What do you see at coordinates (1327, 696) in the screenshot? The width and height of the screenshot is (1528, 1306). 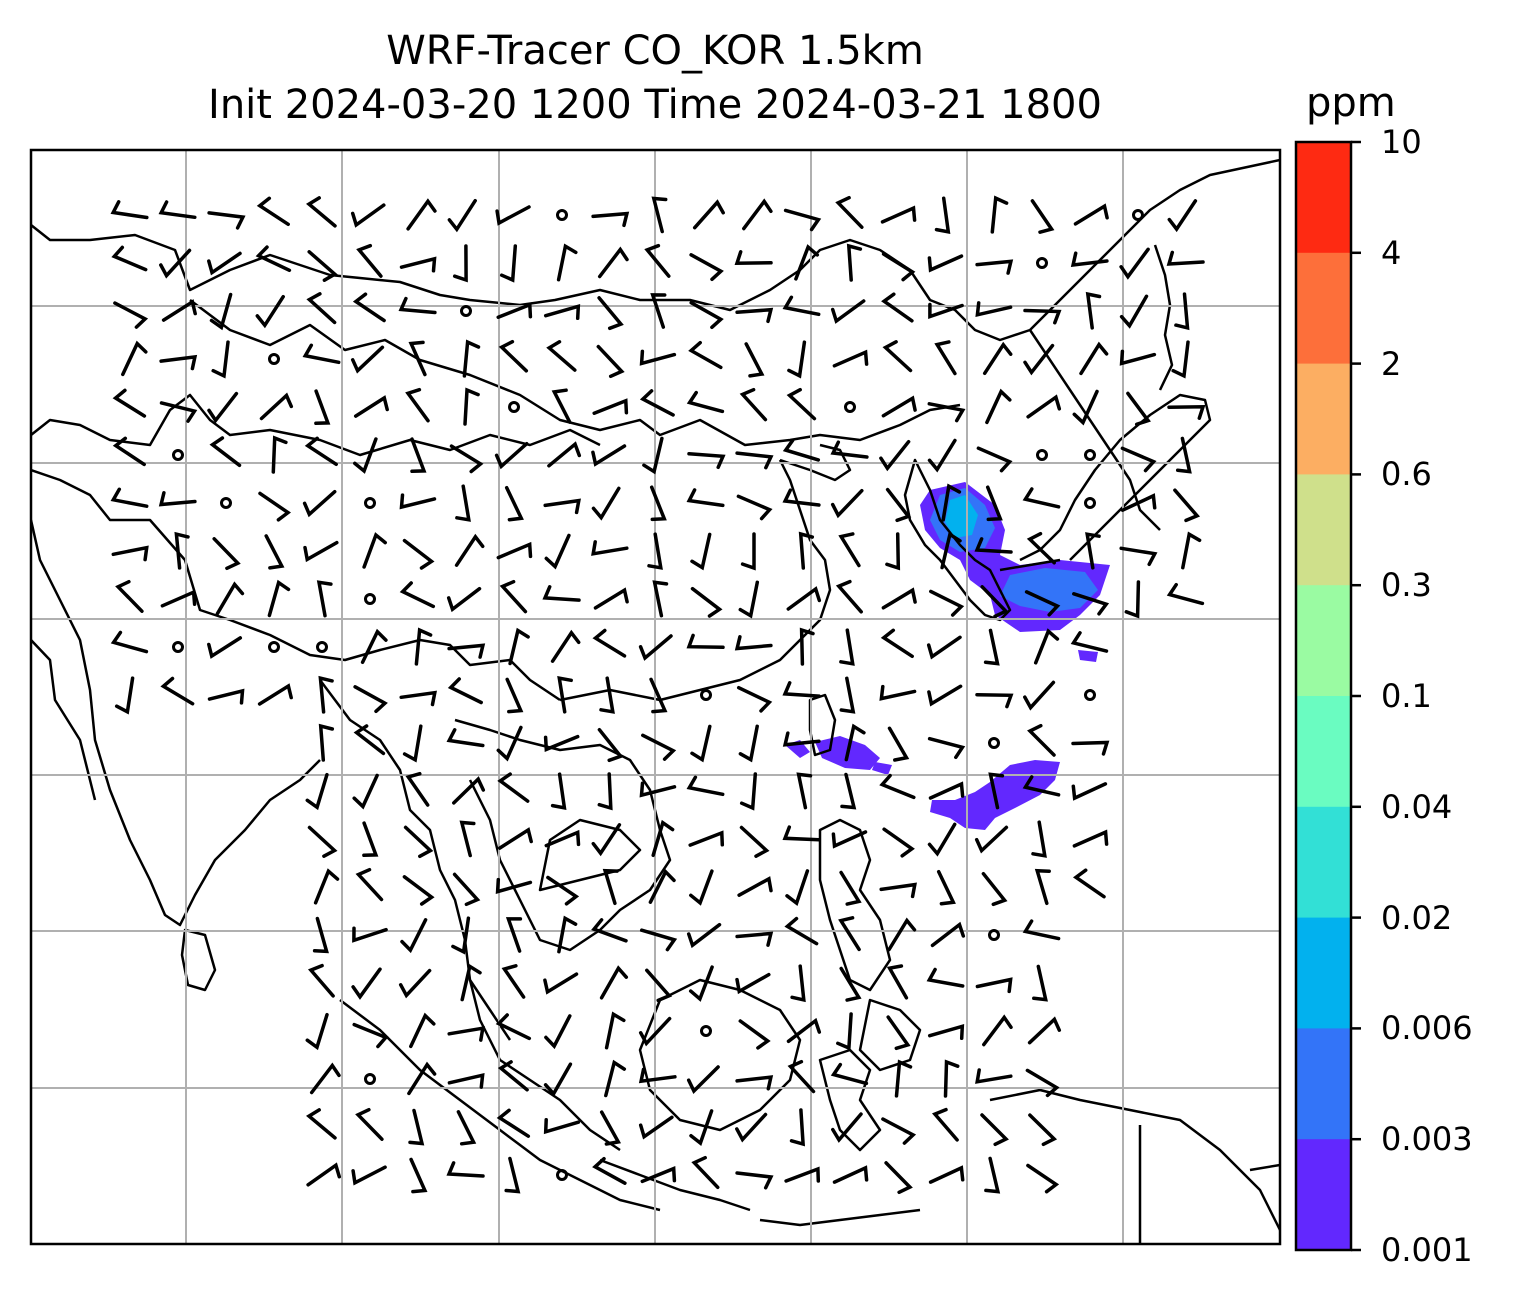 I see `colorbar` at bounding box center [1327, 696].